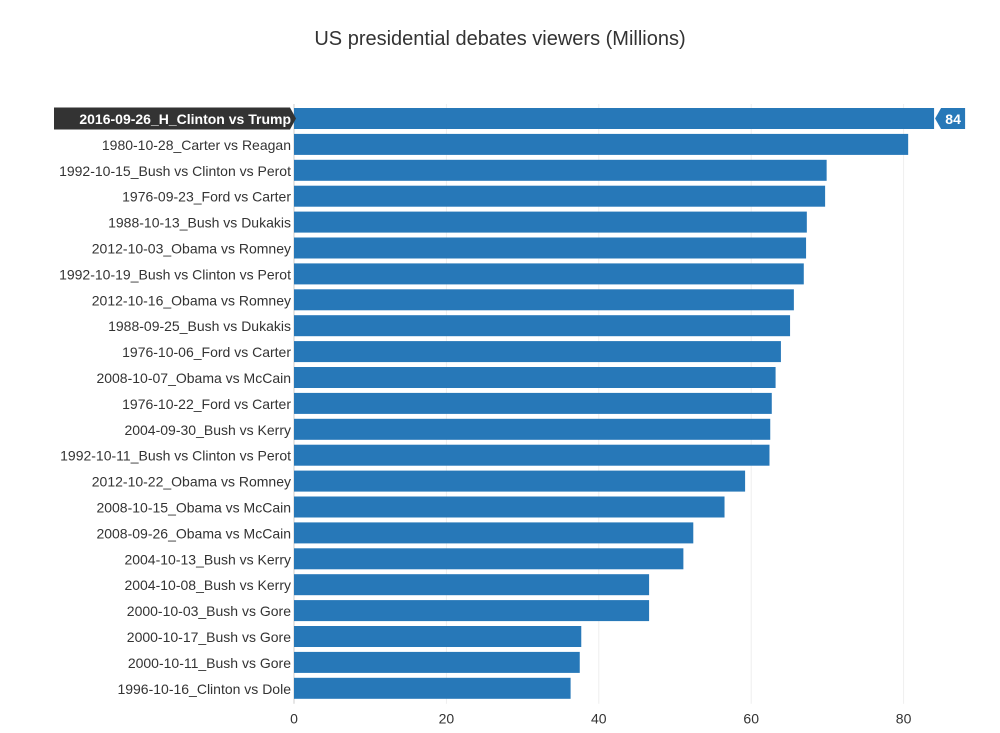 The image size is (1000, 733). I want to click on x-tick-label: 40, so click(599, 719).